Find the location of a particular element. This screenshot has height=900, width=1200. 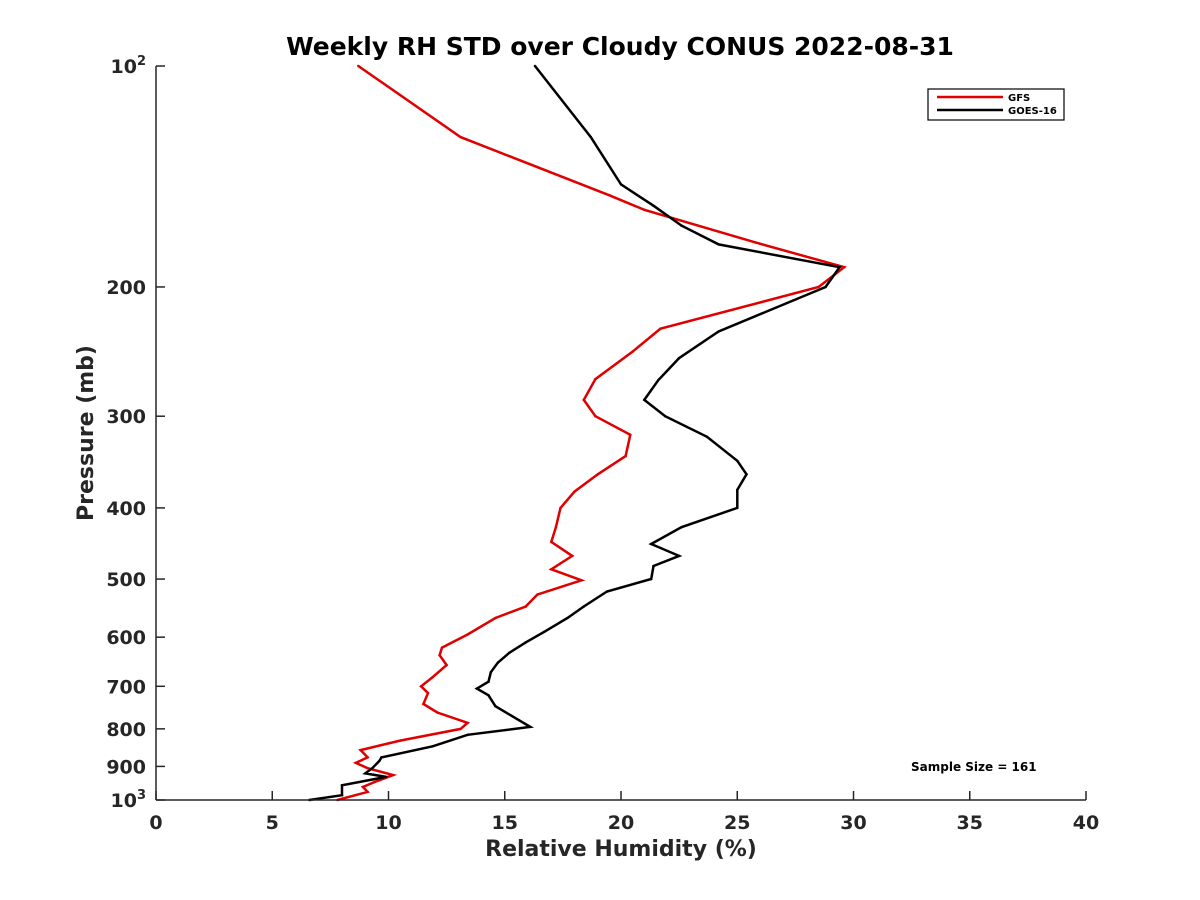

x-tick-label: 0 is located at coordinates (155, 823).